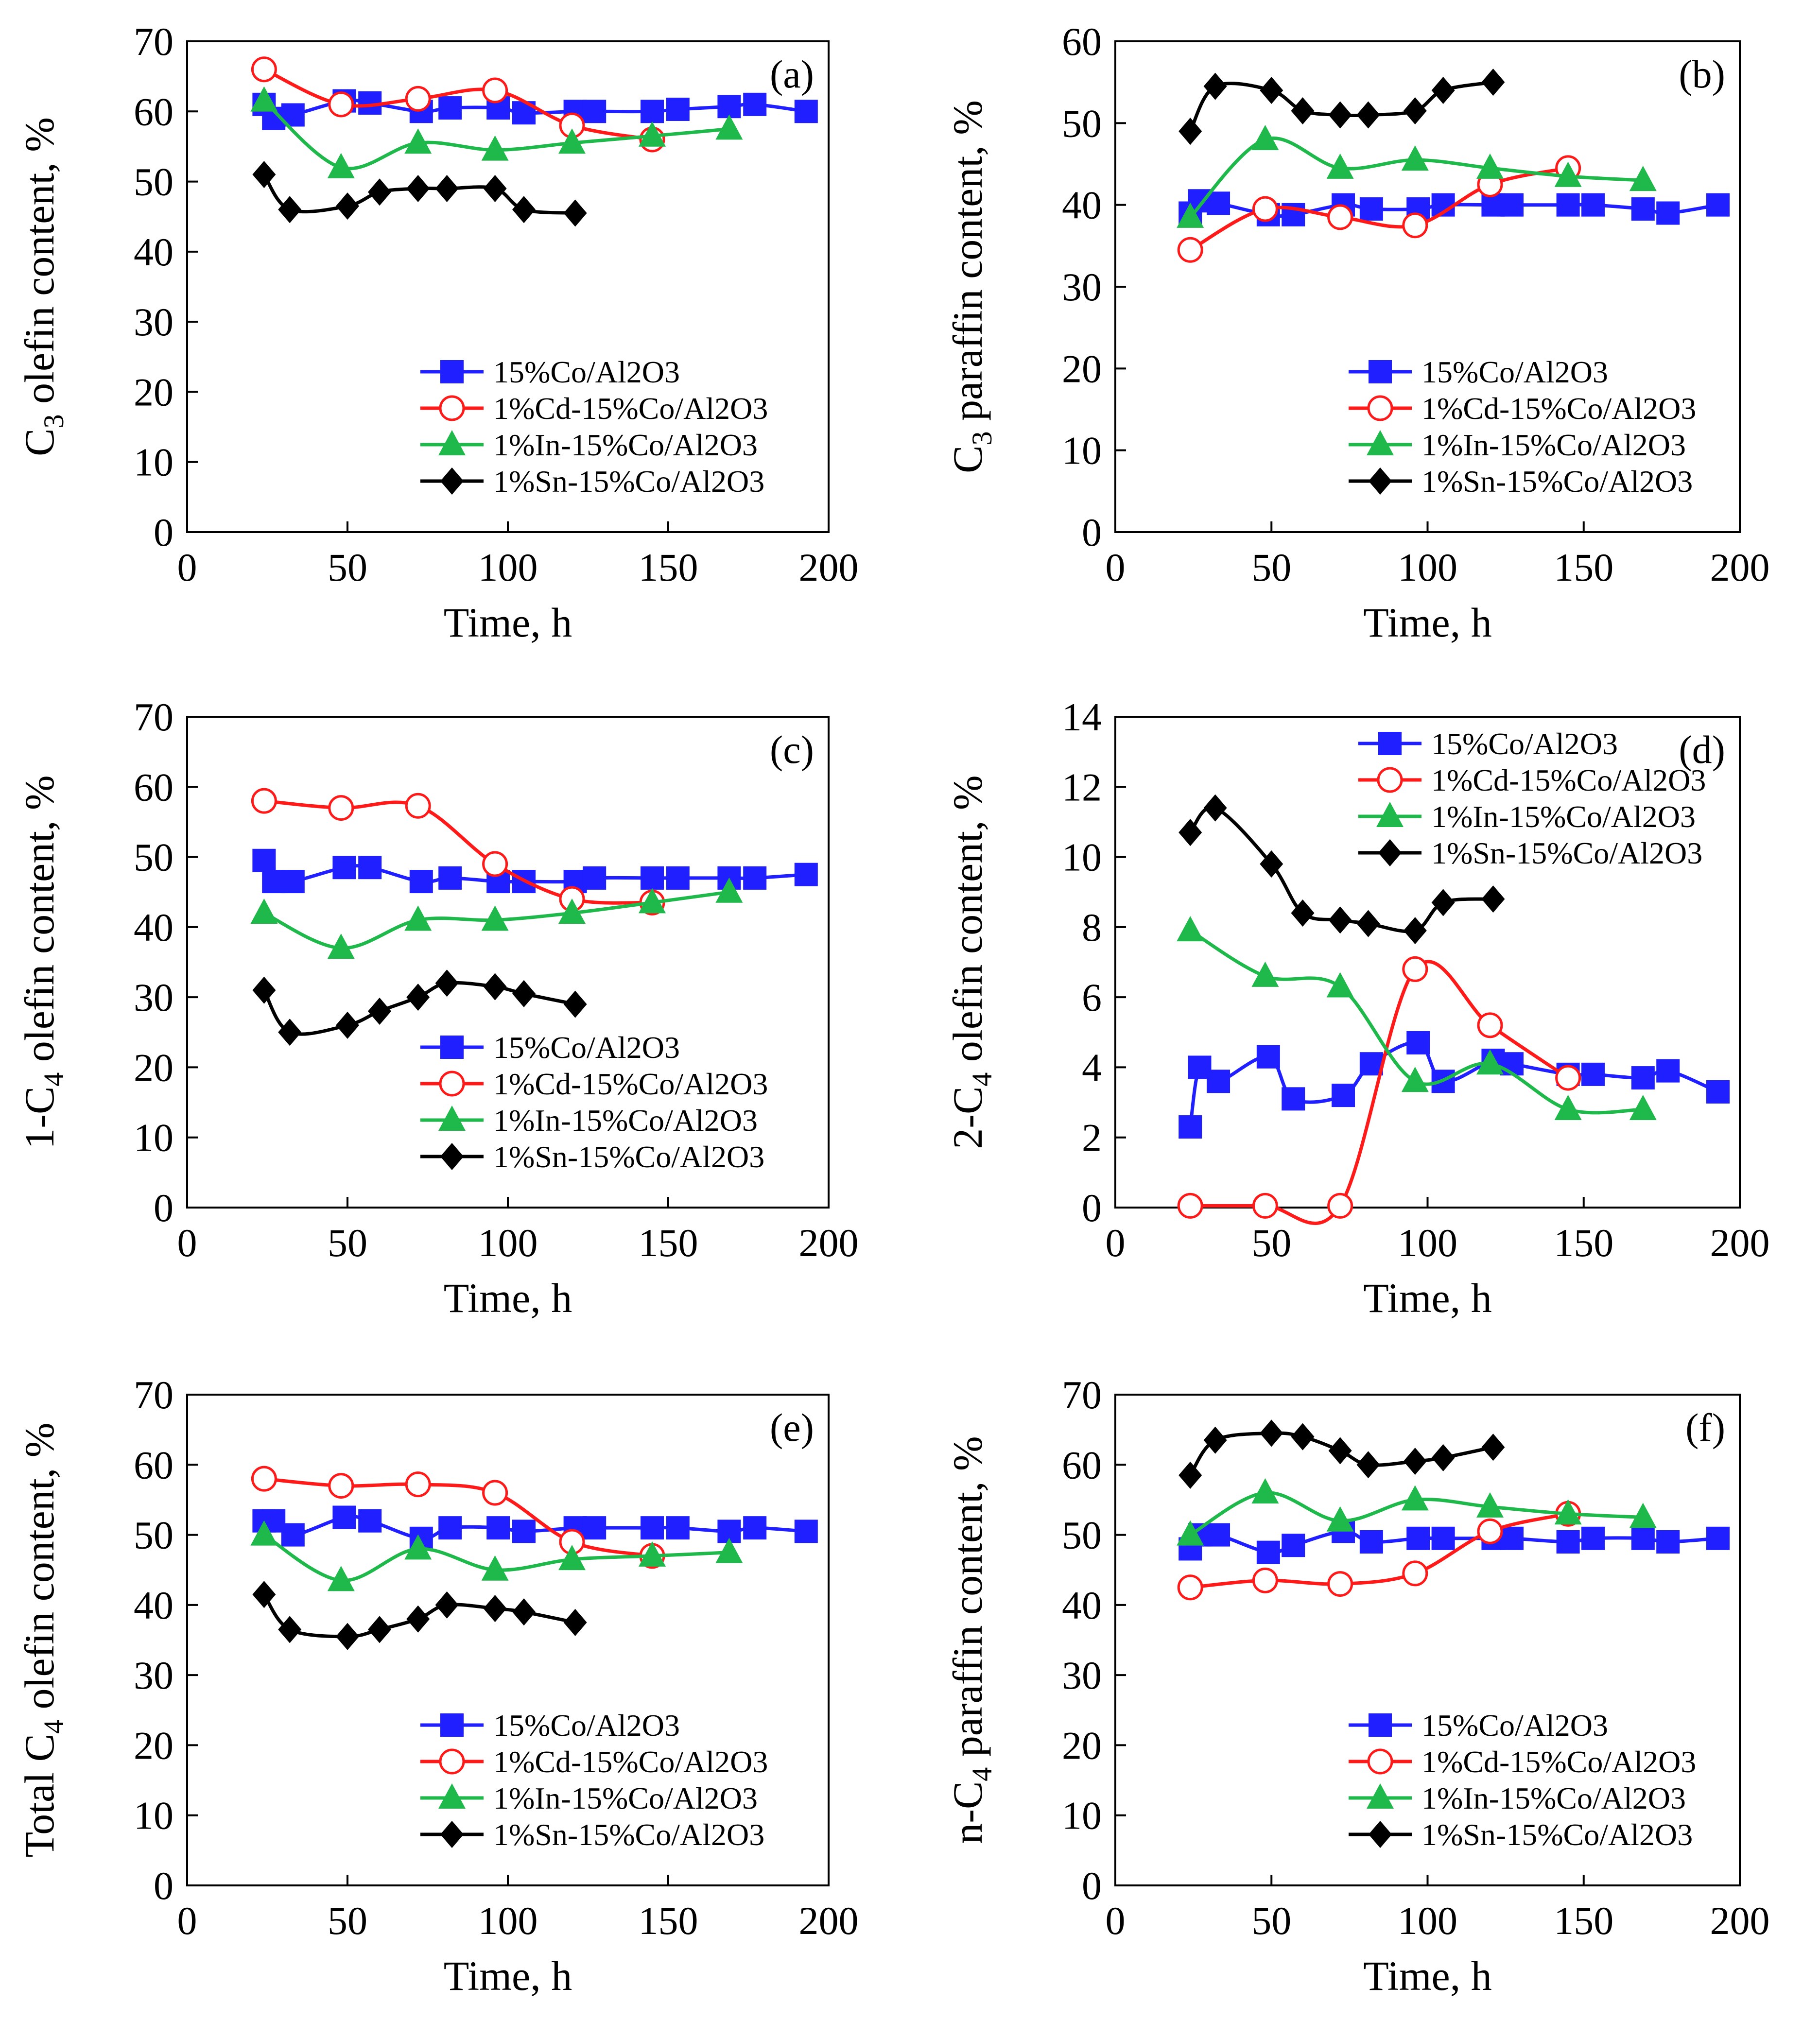  Describe the element at coordinates (1705, 1427) in the screenshot. I see `panel-letter: (f)` at that location.